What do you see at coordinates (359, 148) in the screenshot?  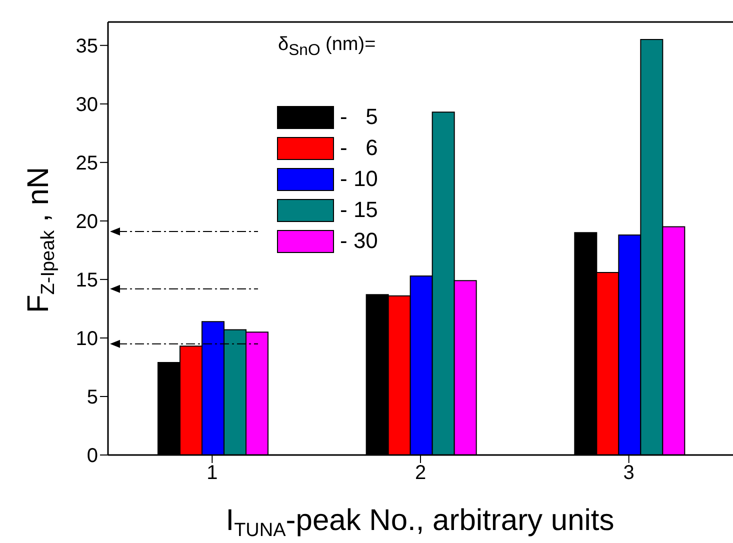 I see `legend-label: - 6` at bounding box center [359, 148].